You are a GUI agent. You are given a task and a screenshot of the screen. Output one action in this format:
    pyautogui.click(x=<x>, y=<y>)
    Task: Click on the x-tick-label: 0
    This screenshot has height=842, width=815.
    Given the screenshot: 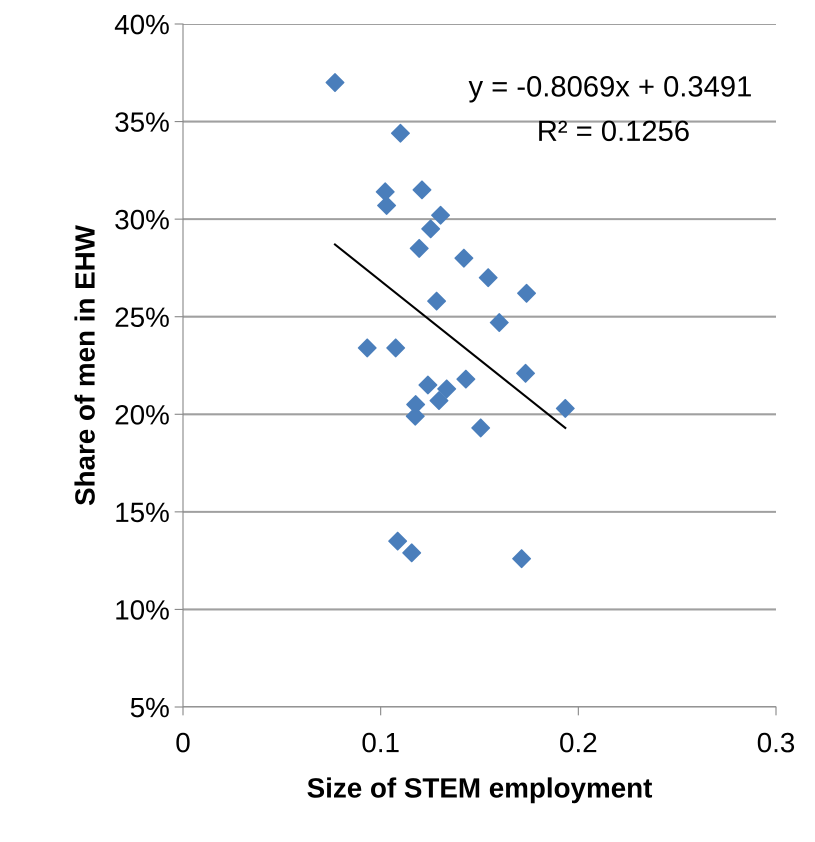 What is the action you would take?
    pyautogui.click(x=183, y=742)
    